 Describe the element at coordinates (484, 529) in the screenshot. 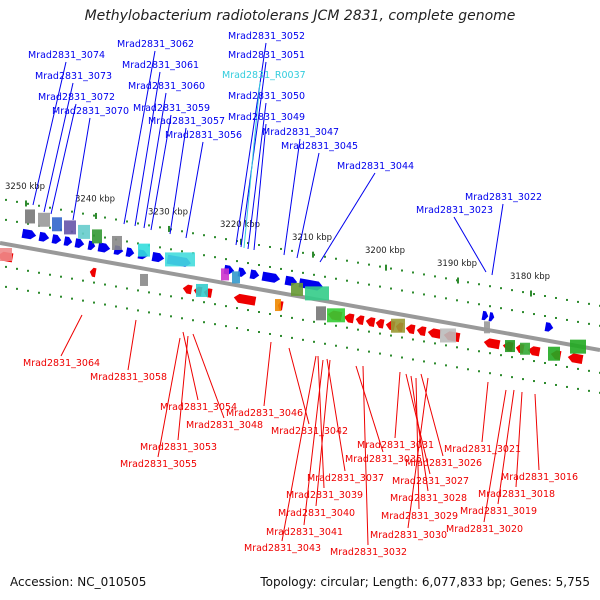

I see `bottom-gene-label: Mrad2831_3020` at that location.